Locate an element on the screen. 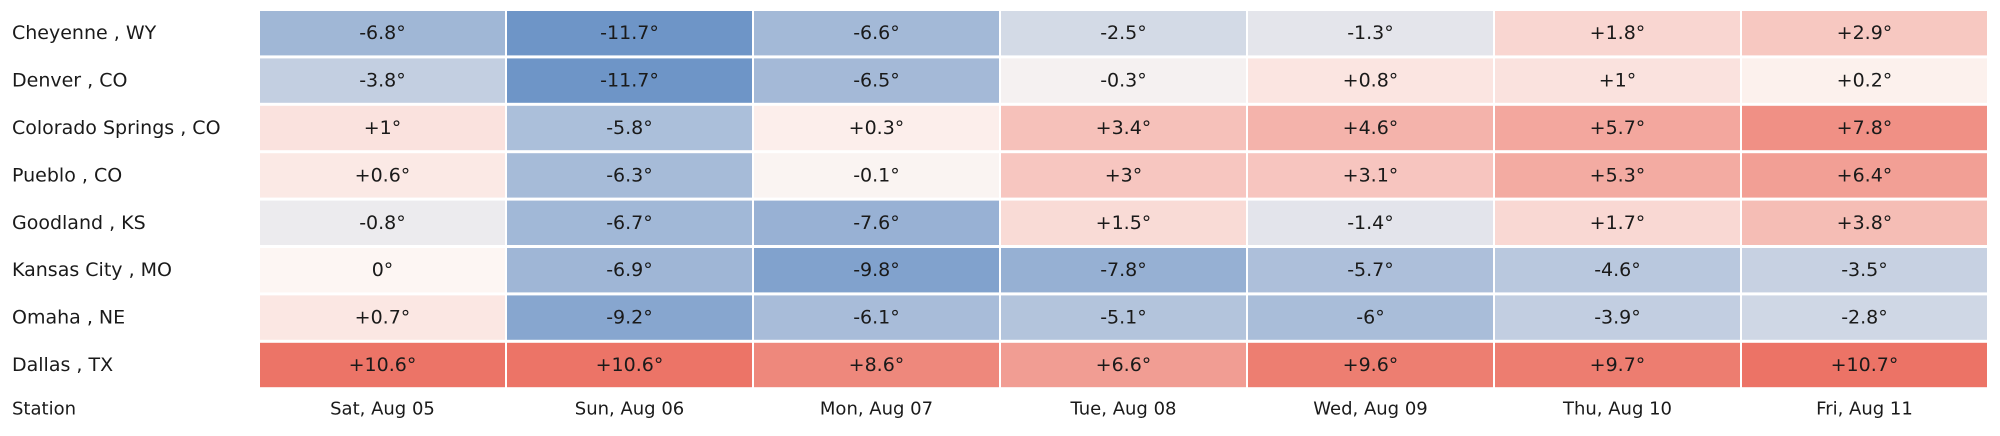 The height and width of the screenshot is (436, 2000). cell-value-label: 0° is located at coordinates (383, 270).